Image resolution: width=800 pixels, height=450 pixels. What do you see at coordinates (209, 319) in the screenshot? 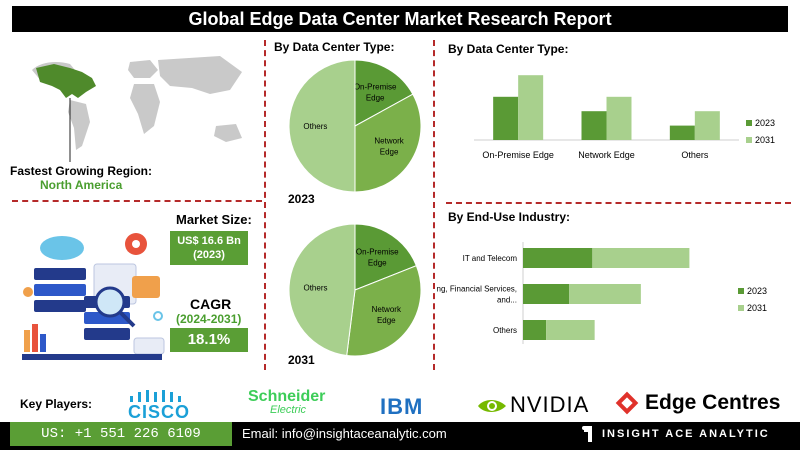
I see `cagr-period: (2024-2031)` at bounding box center [209, 319].